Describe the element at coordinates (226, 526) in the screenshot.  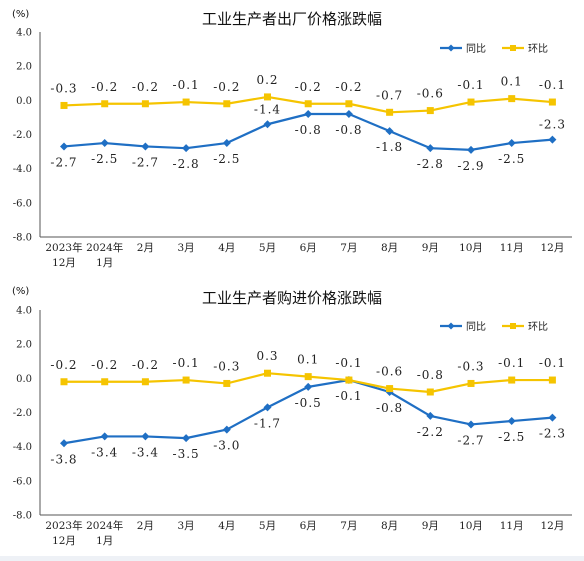
I see `x-tick-label: 4月` at that location.